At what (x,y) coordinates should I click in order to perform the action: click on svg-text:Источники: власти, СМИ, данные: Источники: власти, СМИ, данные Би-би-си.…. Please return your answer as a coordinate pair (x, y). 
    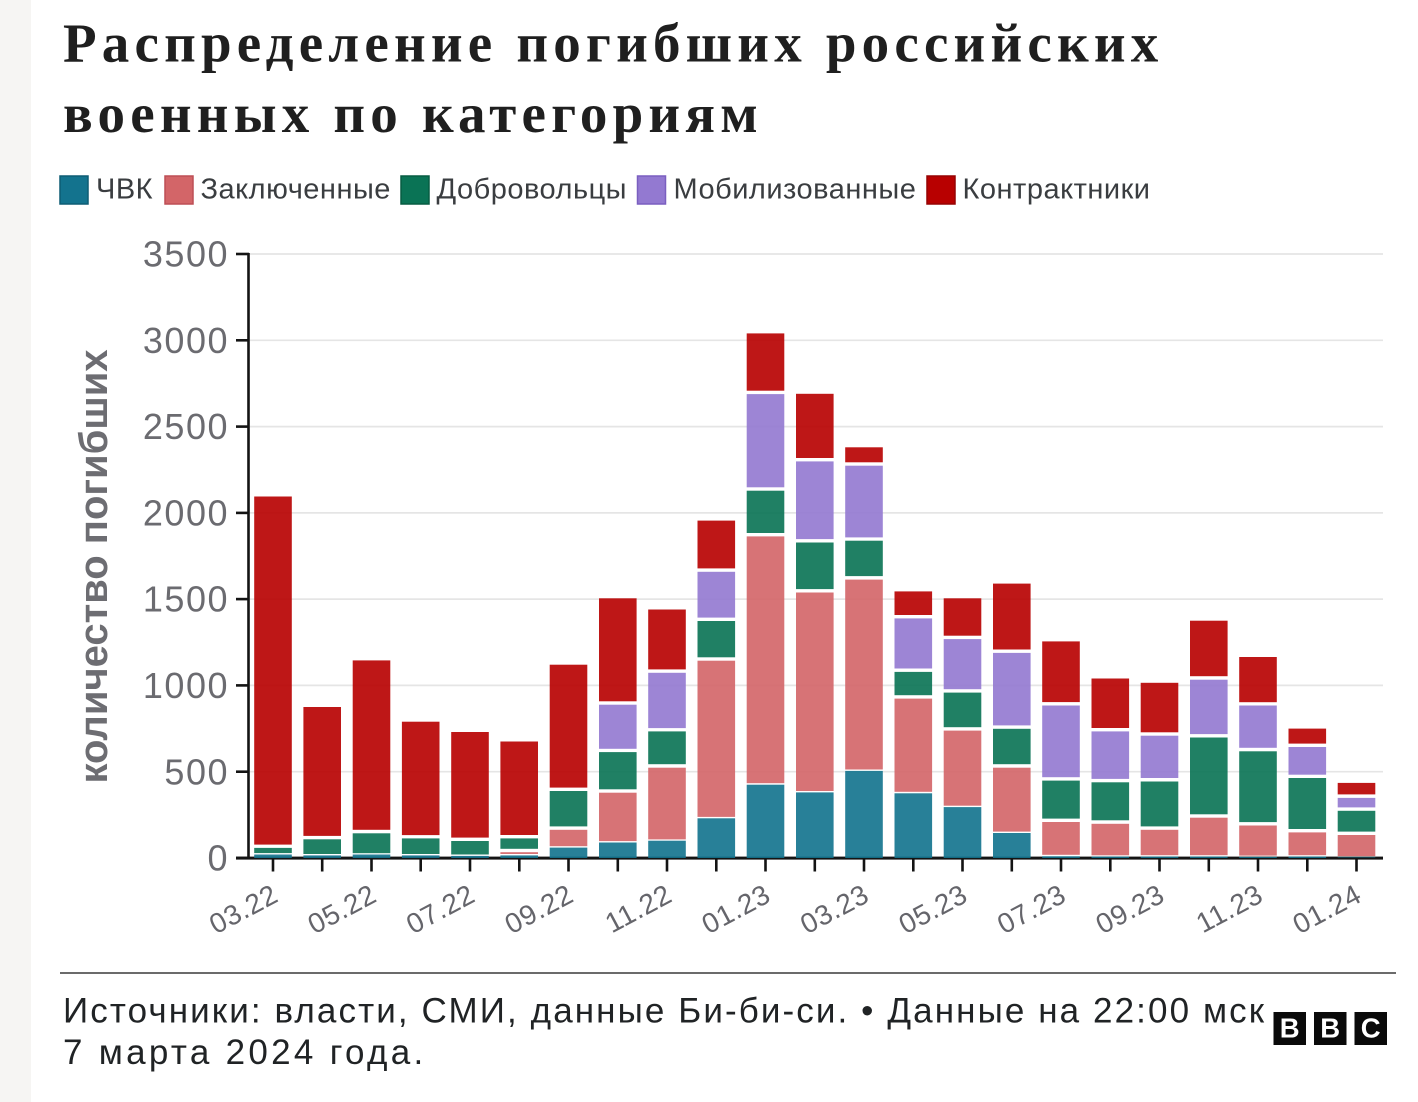
    Looking at the image, I should click on (664, 1010).